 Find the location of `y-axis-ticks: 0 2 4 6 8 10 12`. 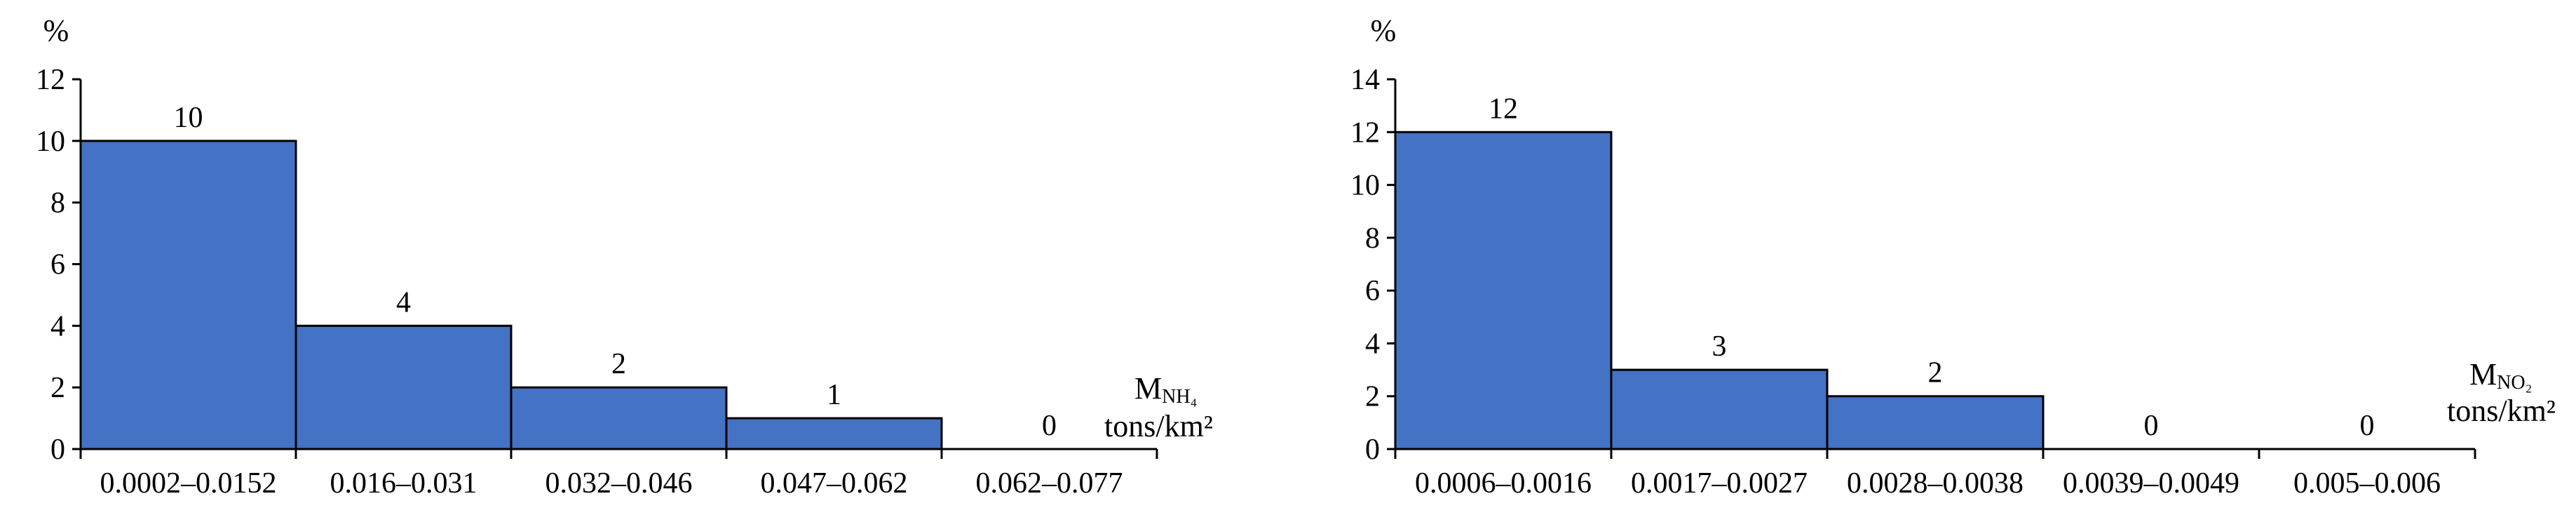

y-axis-ticks: 0 2 4 6 8 10 12 is located at coordinates (58, 265).